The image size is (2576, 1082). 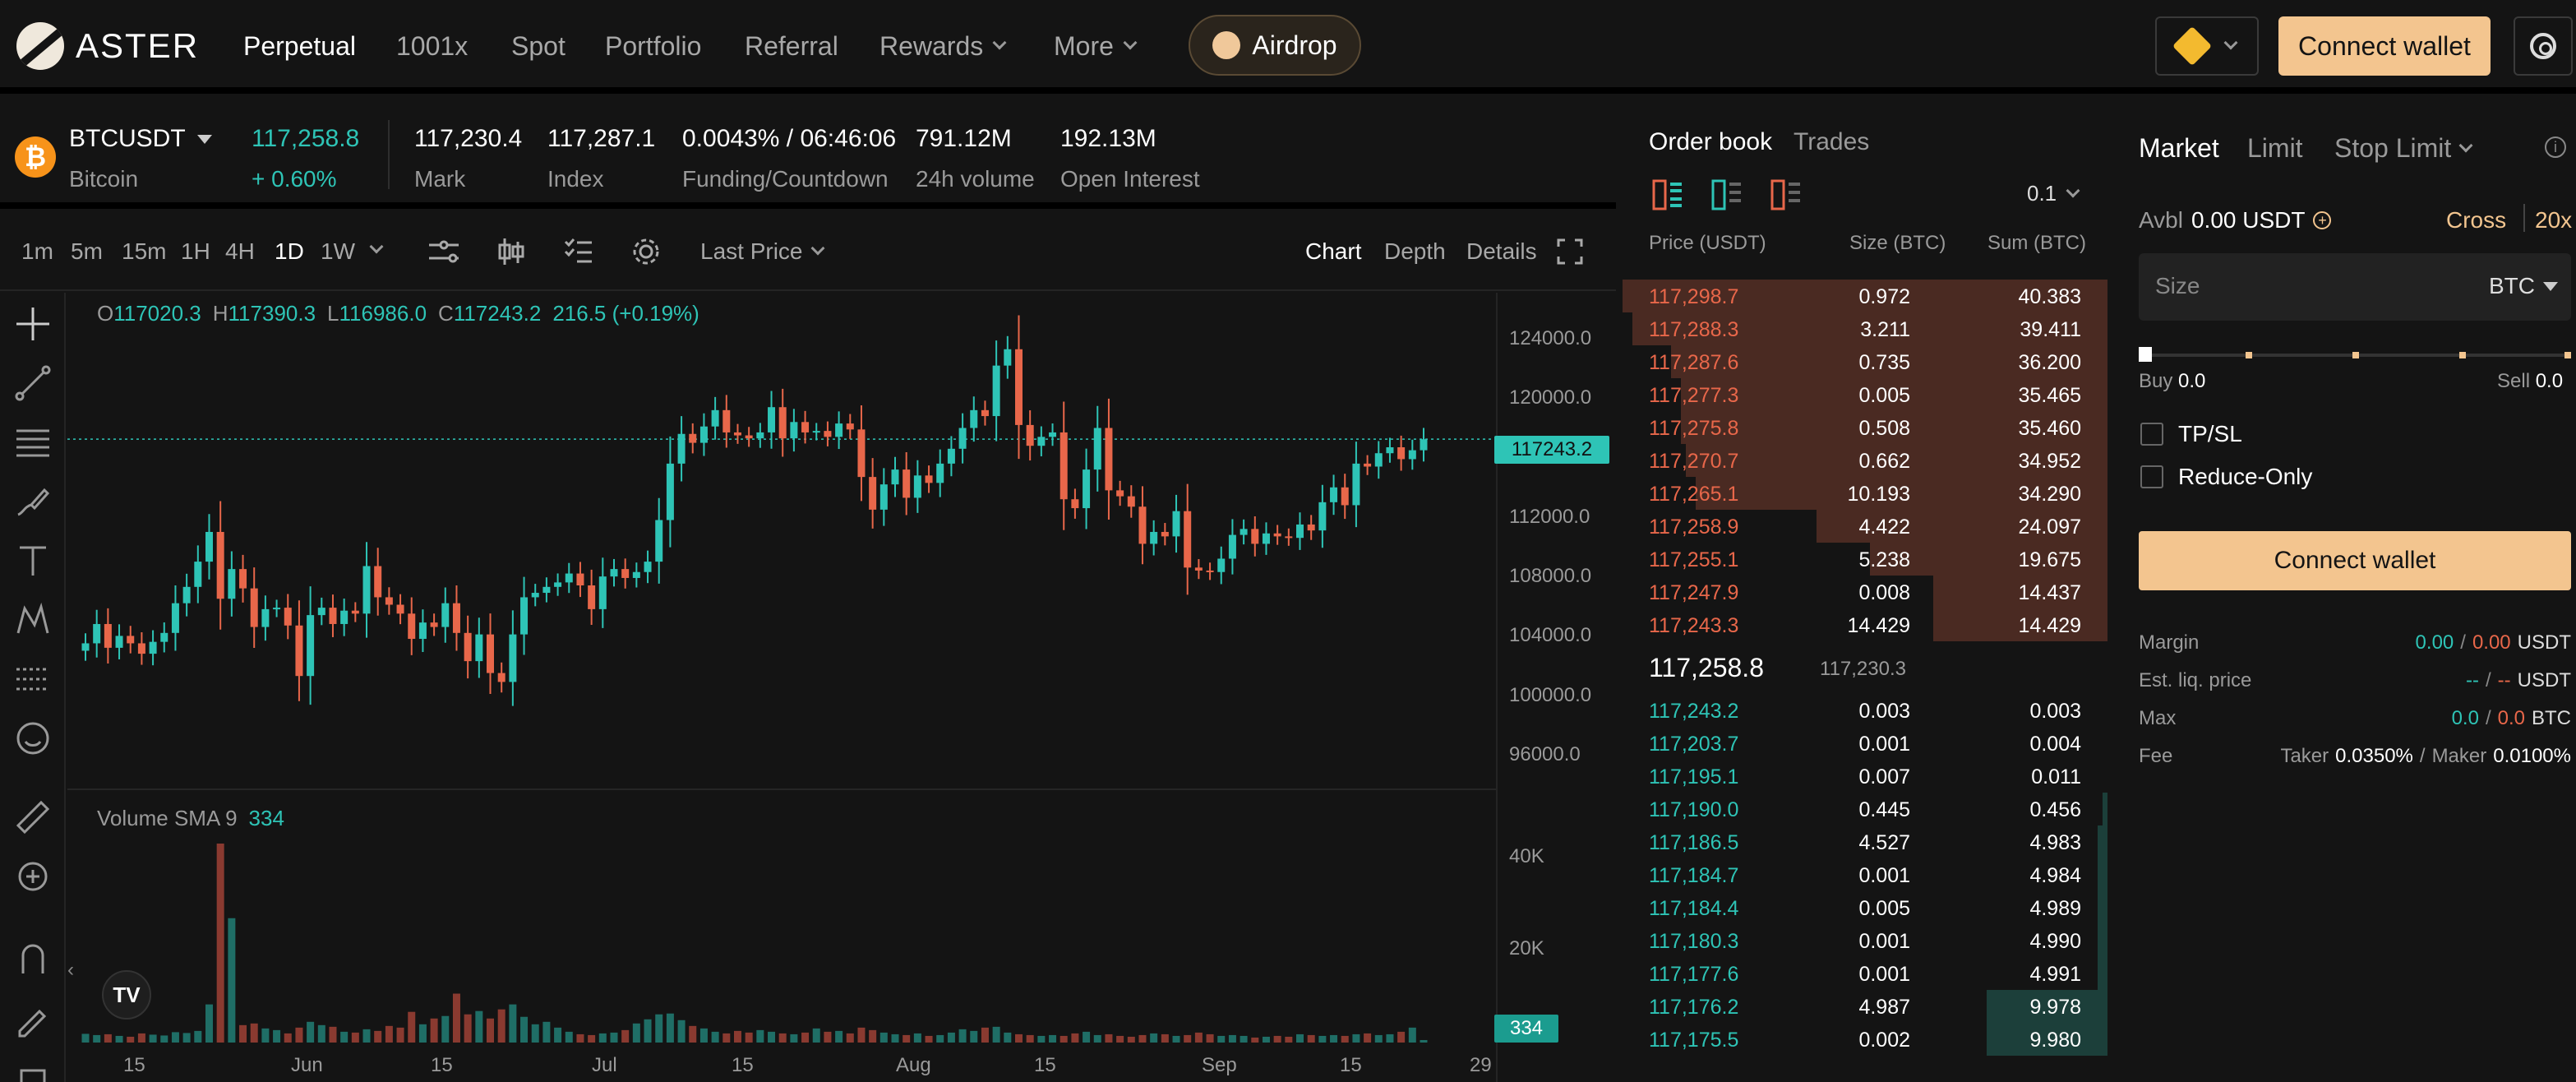 I want to click on leverage-button: 20x, so click(x=2554, y=220).